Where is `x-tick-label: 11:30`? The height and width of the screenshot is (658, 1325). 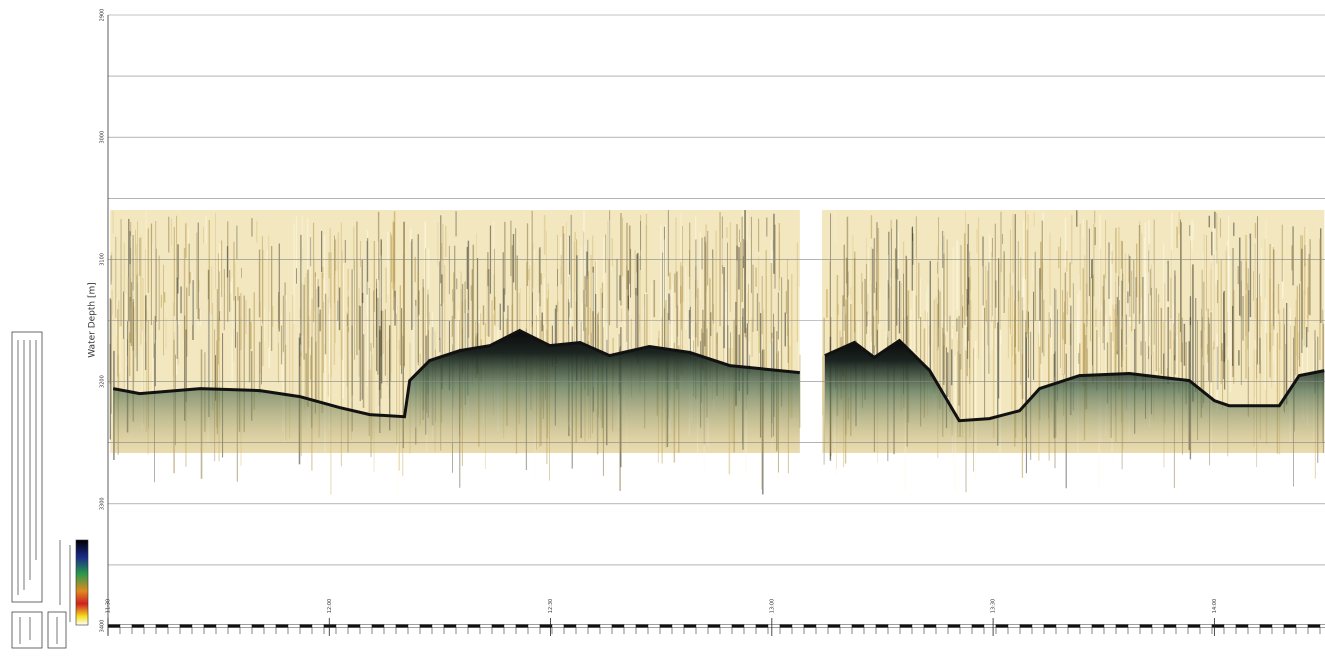 x-tick-label: 11:30 is located at coordinates (109, 606).